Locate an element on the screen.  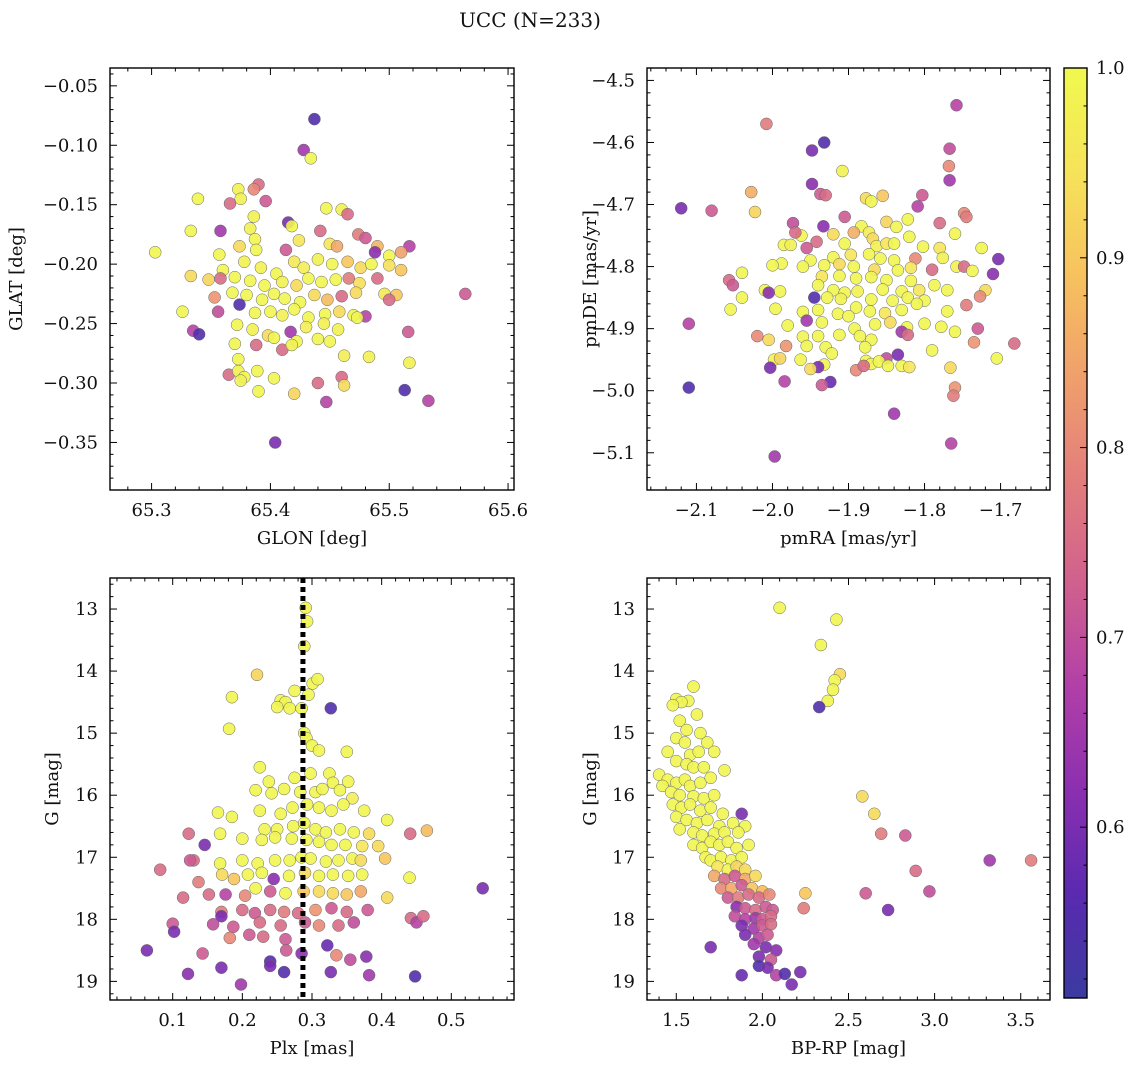
cmd-x-axis-label: BP-RP [mag] is located at coordinates (848, 1048).